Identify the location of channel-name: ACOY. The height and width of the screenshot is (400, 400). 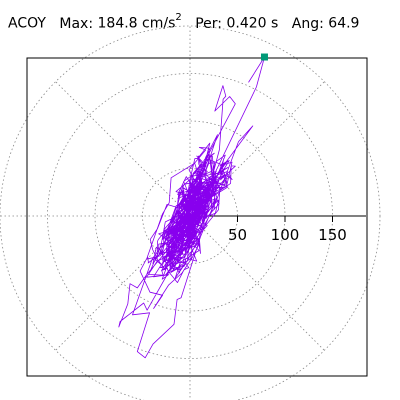
(27, 23).